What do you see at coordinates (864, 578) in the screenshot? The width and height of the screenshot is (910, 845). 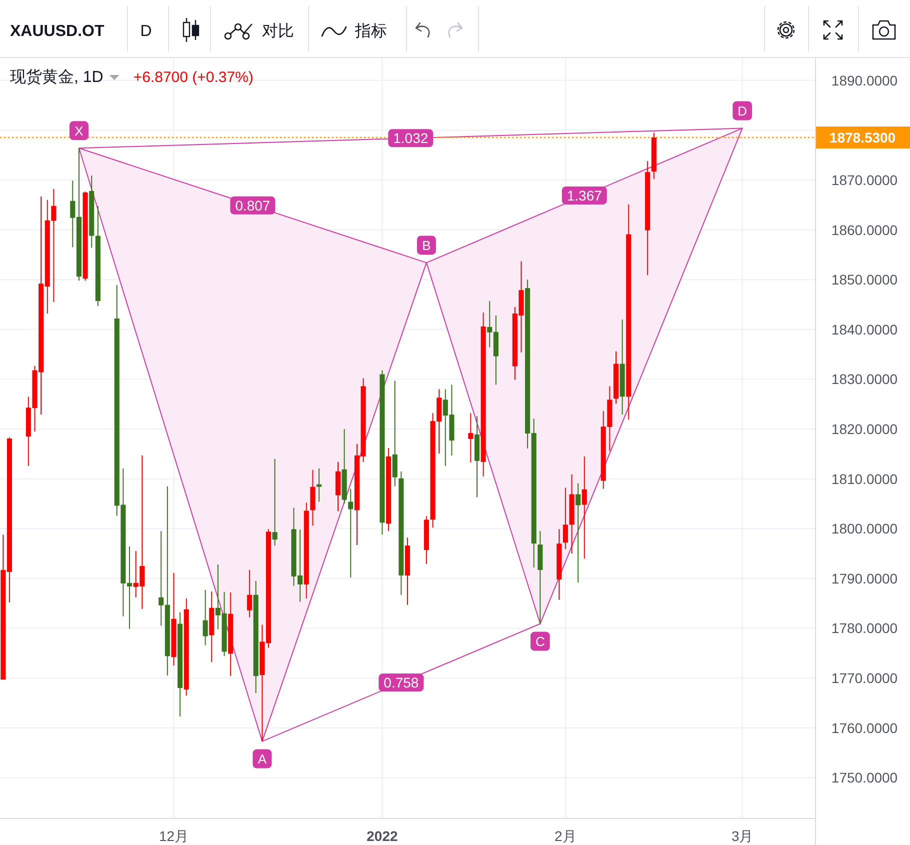 I see `y-tick-label: 1790.0000` at bounding box center [864, 578].